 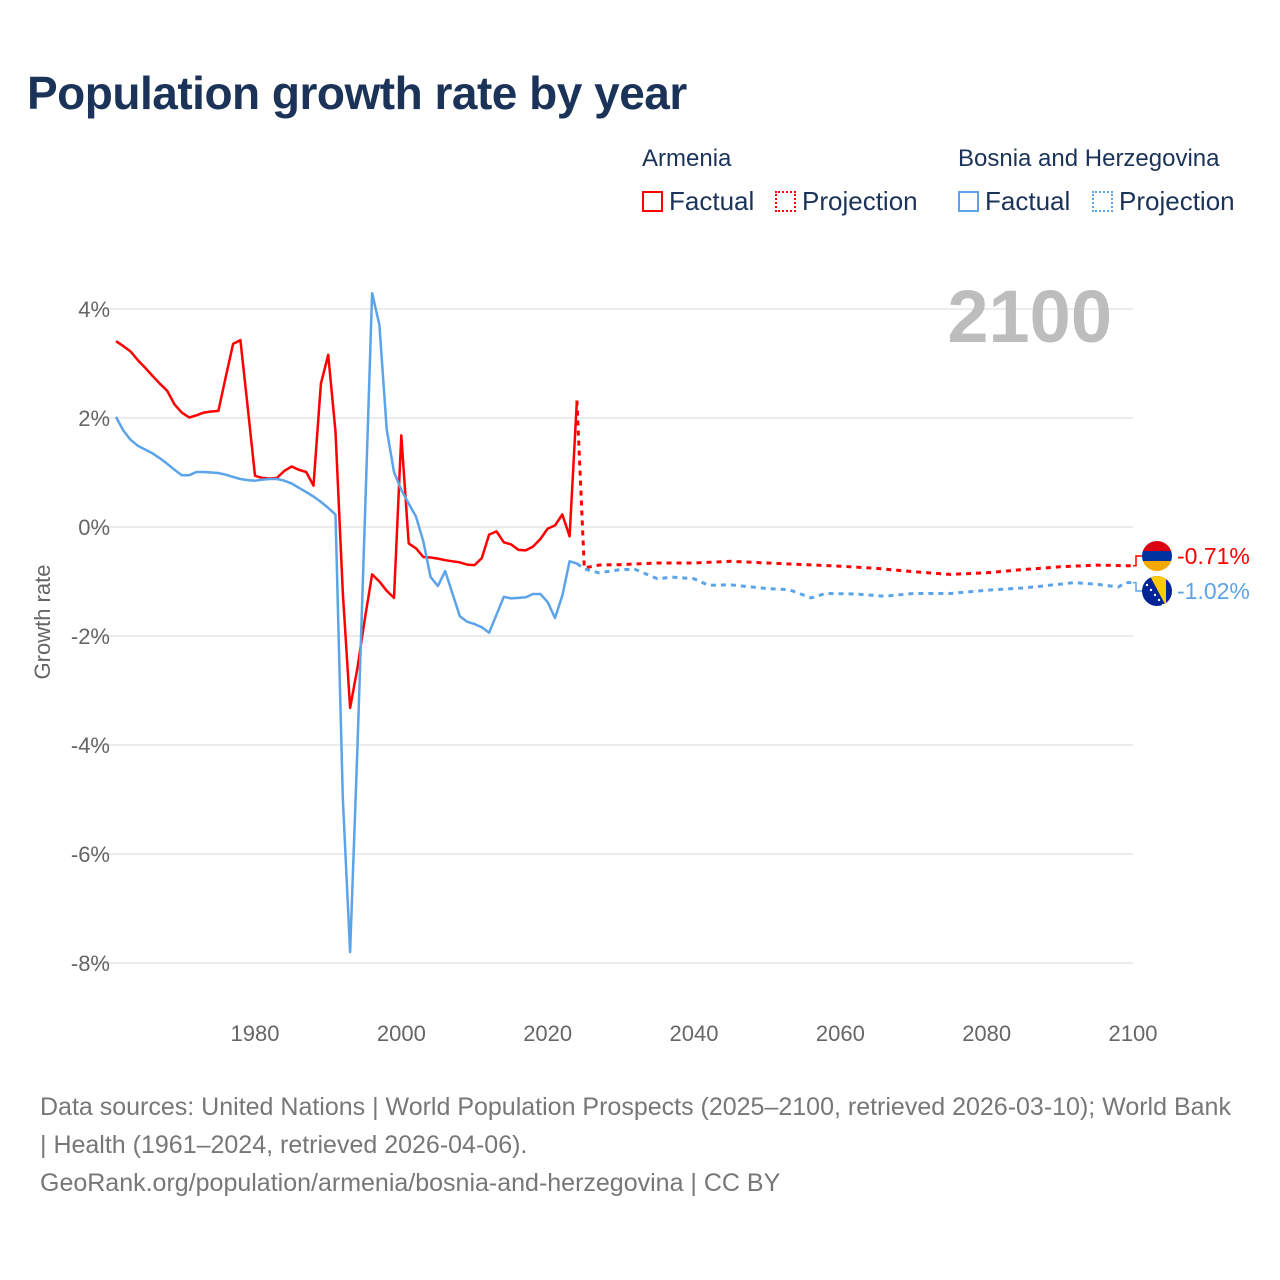 I want to click on y-tick-label: 0%, so click(x=94, y=527).